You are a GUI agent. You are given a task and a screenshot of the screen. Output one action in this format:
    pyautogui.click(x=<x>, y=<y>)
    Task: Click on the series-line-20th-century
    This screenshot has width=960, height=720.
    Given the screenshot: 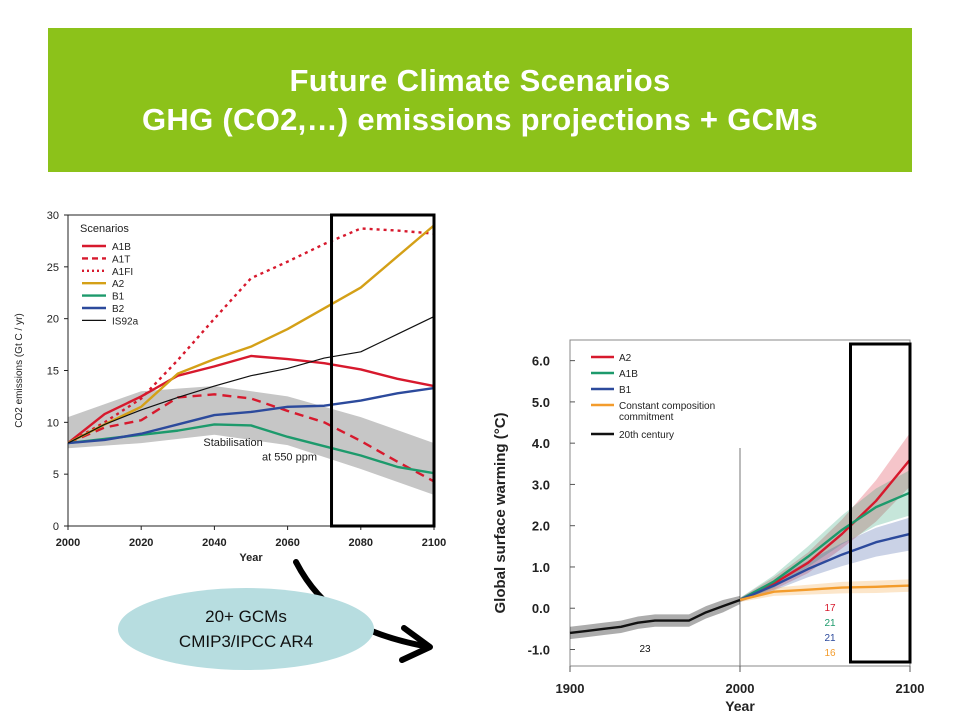 What is the action you would take?
    pyautogui.click(x=655, y=616)
    